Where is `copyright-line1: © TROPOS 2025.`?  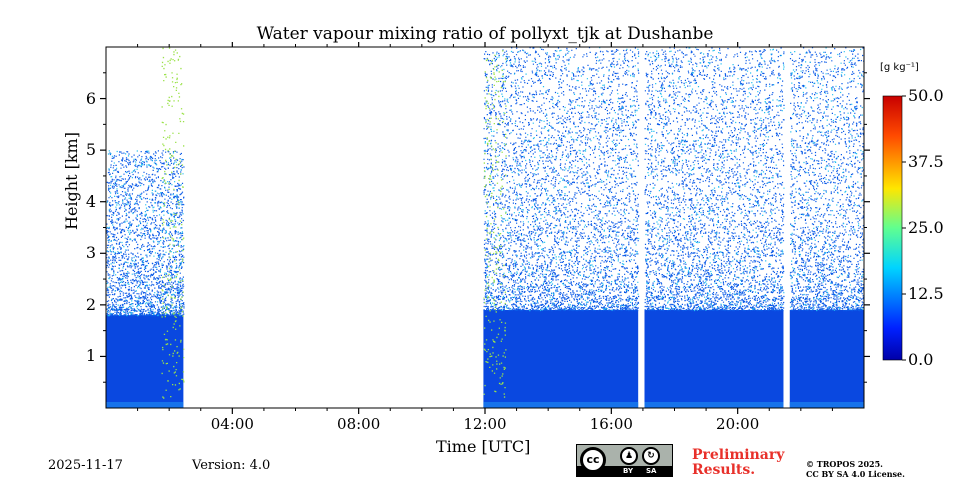 copyright-line1: © TROPOS 2025. is located at coordinates (844, 464).